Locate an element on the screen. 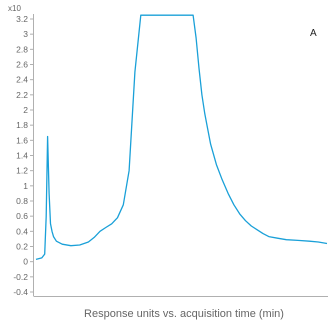 The width and height of the screenshot is (328, 321). y-exponent-label: x10 is located at coordinates (14, 8).